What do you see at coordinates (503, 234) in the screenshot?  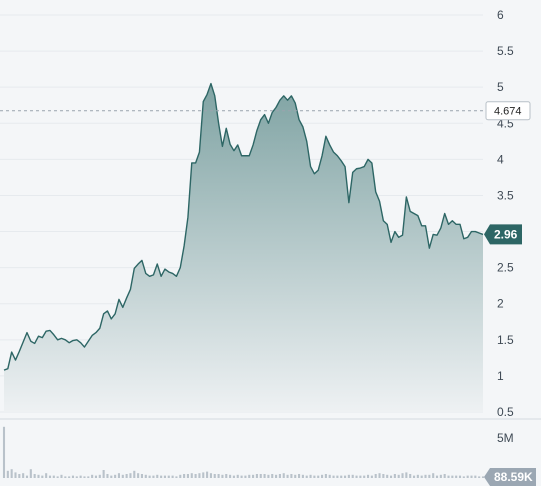 I see `last-value-tag` at bounding box center [503, 234].